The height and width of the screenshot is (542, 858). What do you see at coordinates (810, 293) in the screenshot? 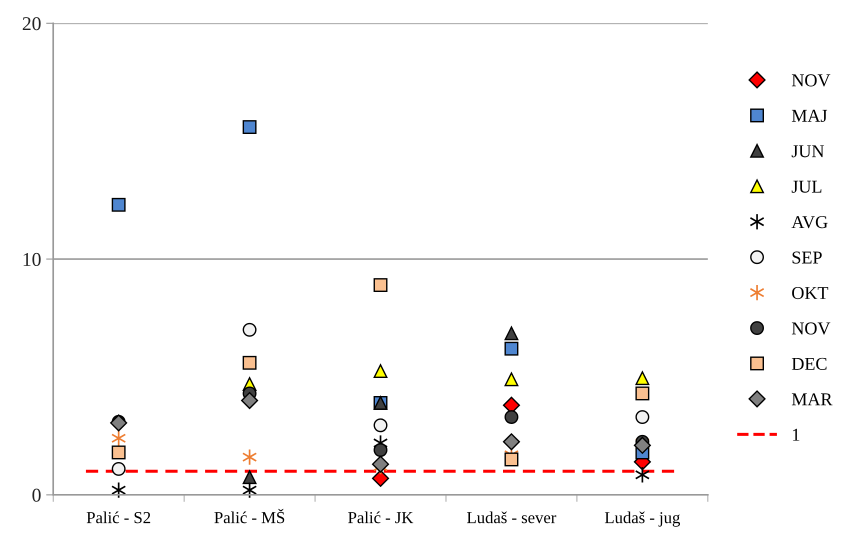
I see `legend-label: OKT` at bounding box center [810, 293].